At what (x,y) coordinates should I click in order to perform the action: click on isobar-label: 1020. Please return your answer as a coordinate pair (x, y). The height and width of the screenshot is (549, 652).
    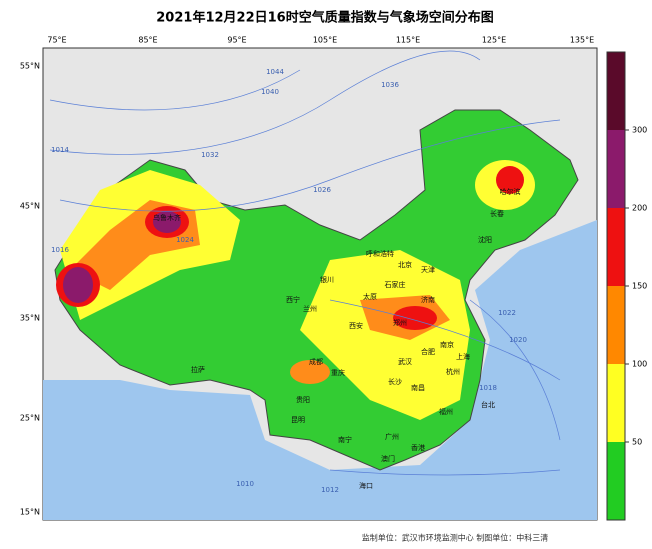
    Looking at the image, I should click on (518, 340).